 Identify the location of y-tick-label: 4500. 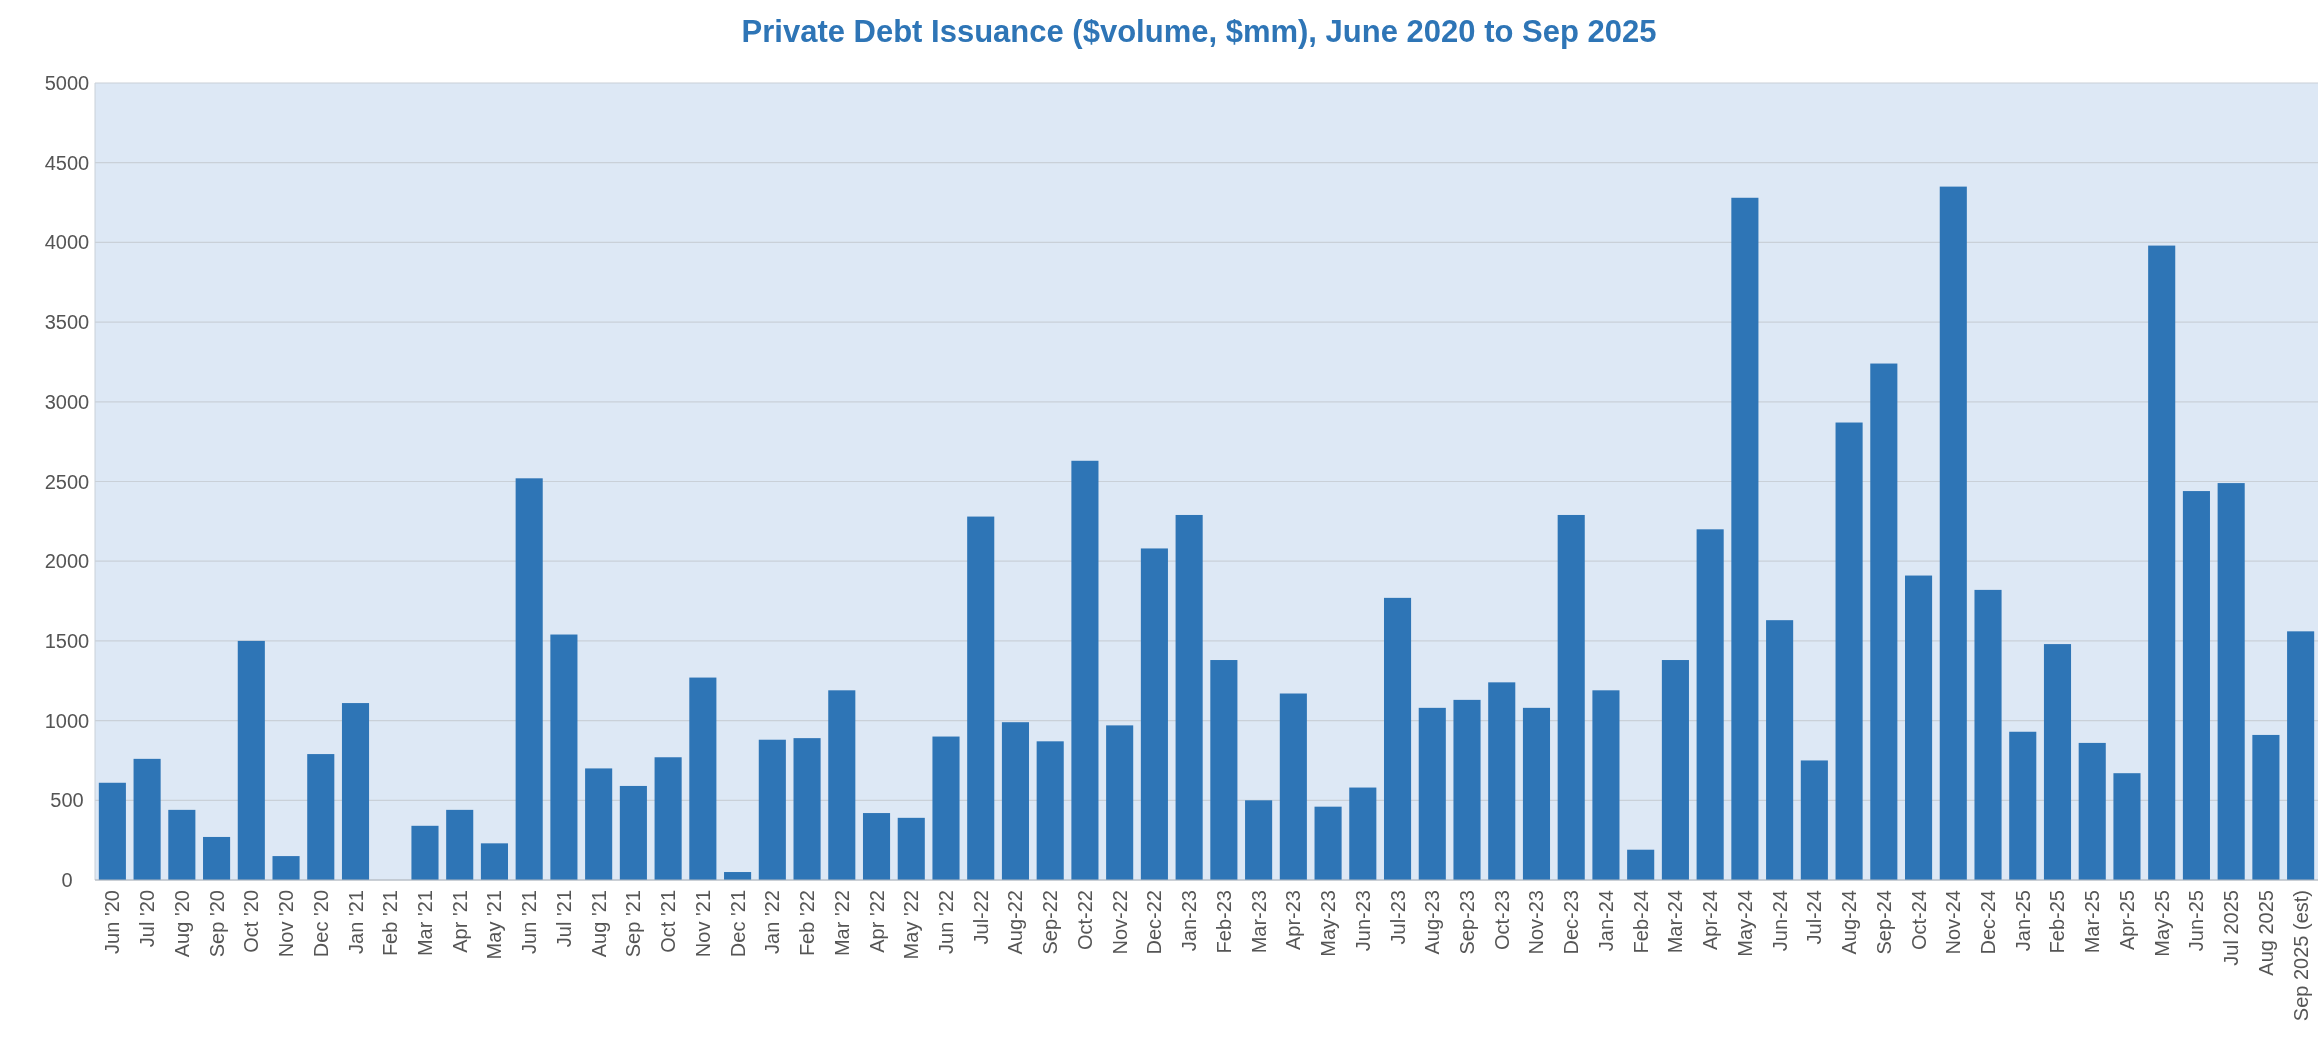
(67, 162).